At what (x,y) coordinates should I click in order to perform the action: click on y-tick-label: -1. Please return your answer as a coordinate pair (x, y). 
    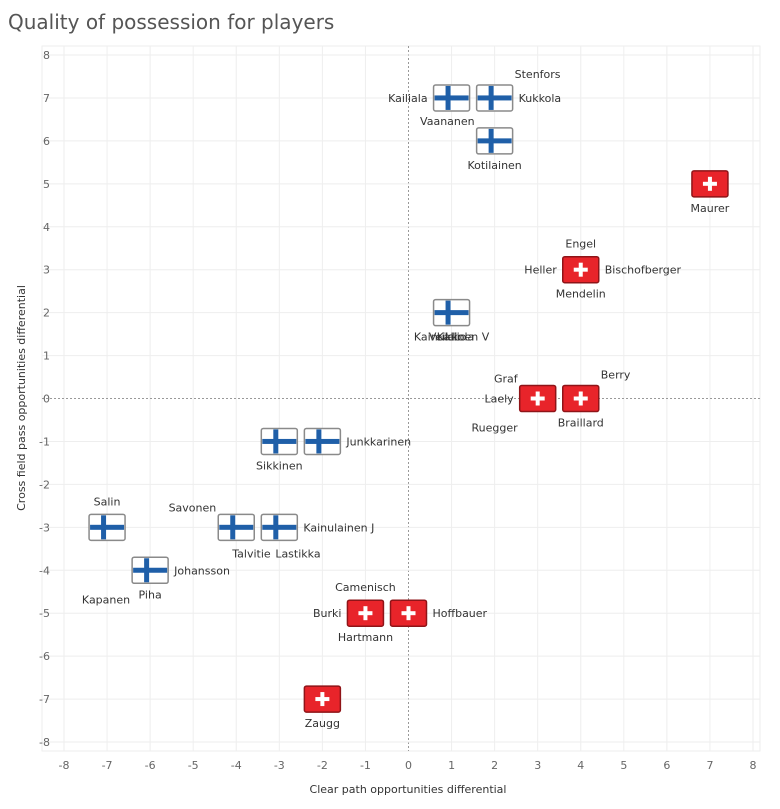
    Looking at the image, I should click on (44, 441).